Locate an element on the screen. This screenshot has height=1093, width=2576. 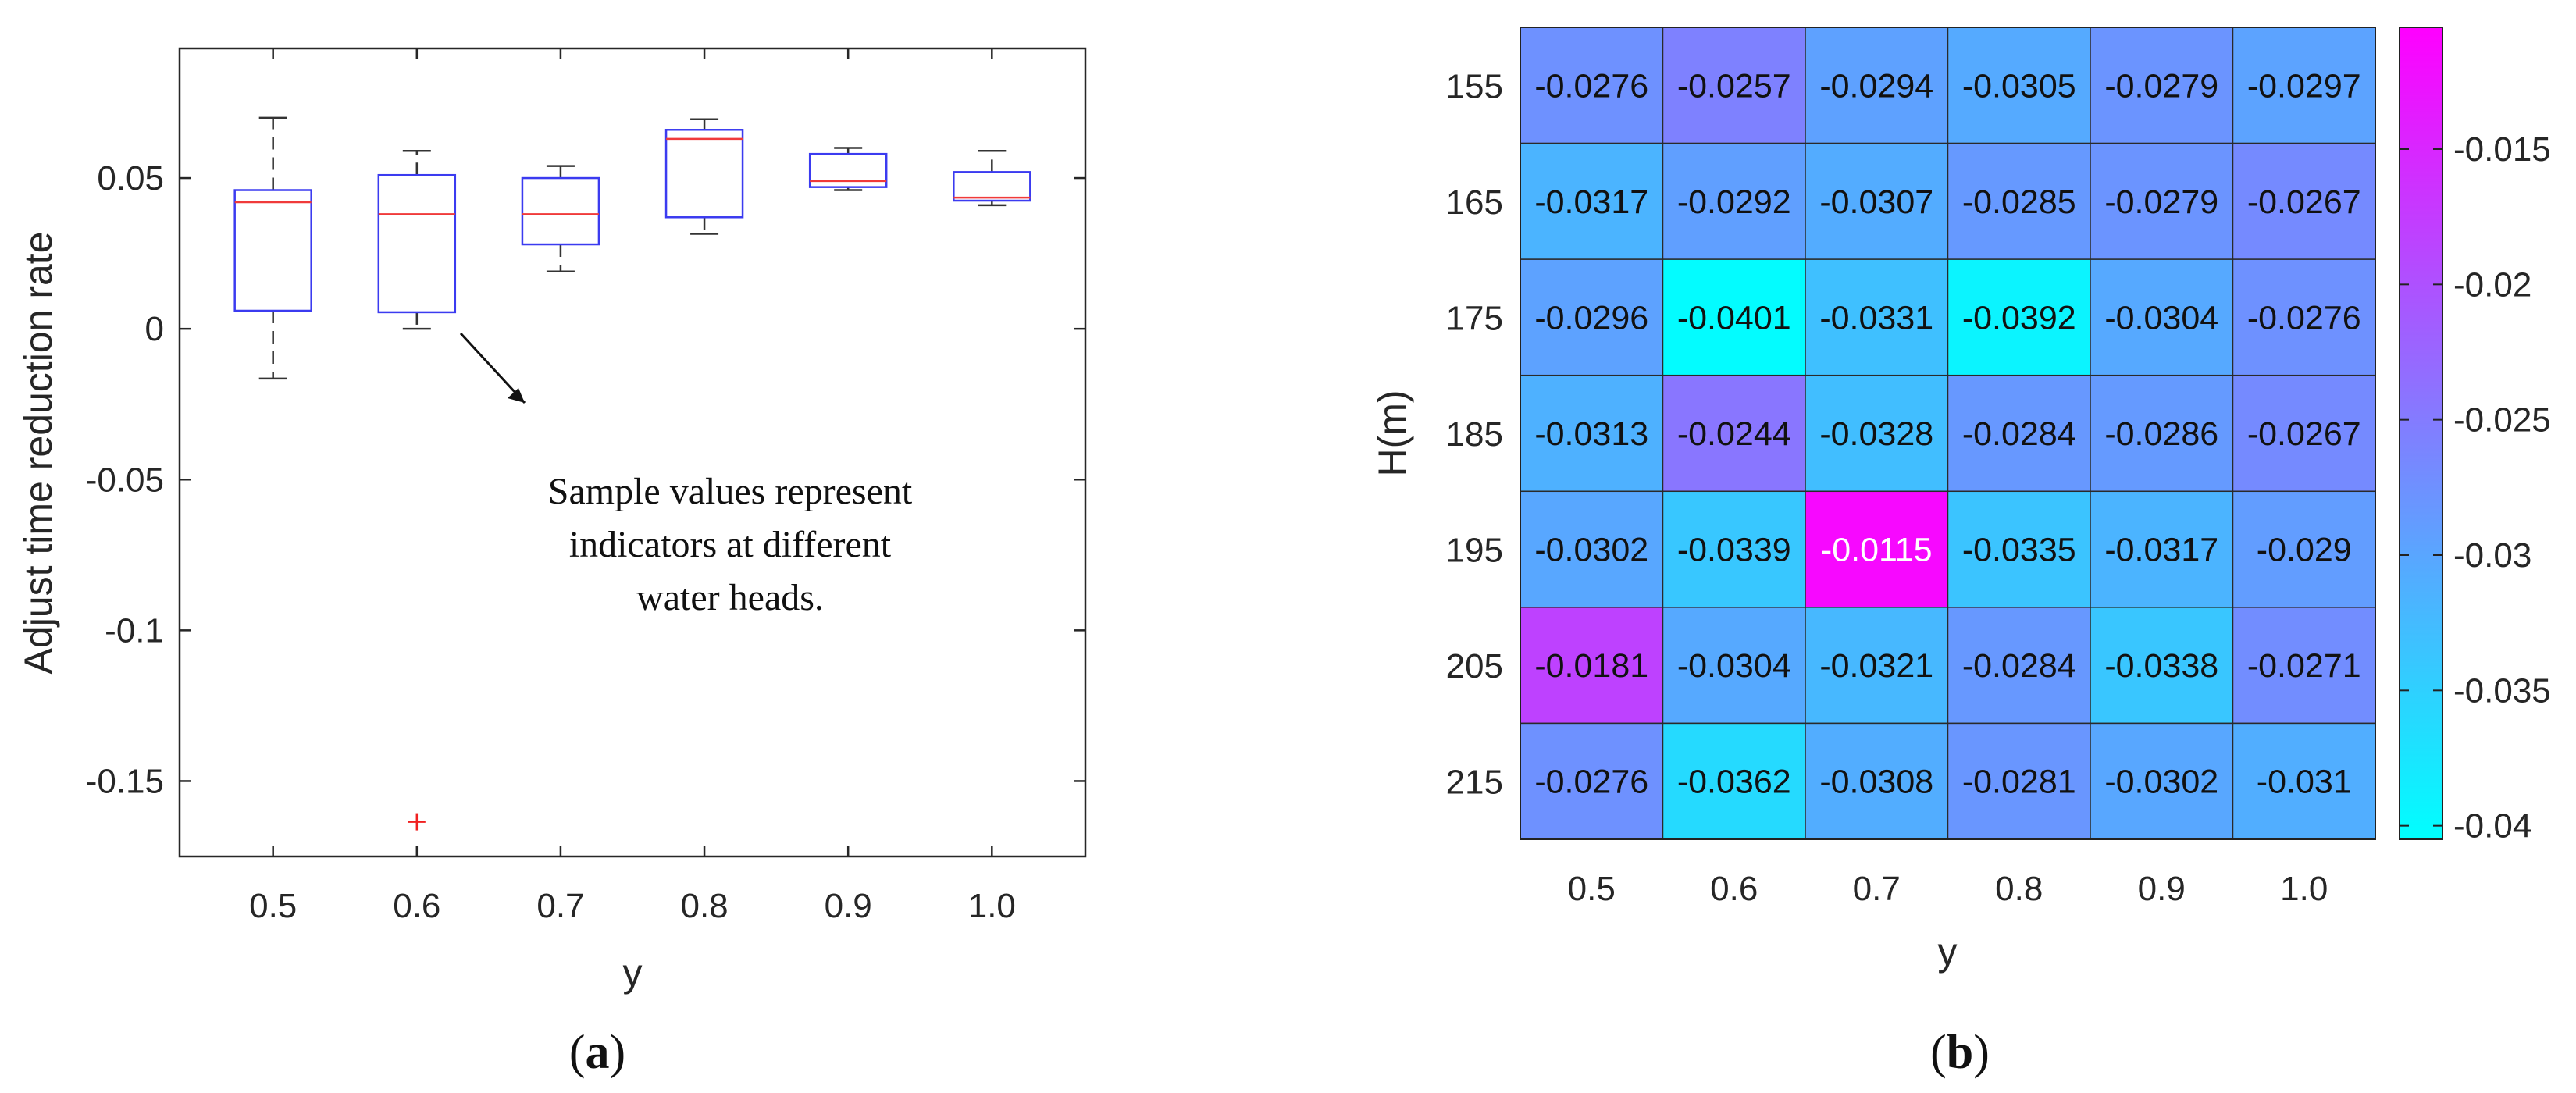
cell-value: -0.0331 is located at coordinates (1876, 317).